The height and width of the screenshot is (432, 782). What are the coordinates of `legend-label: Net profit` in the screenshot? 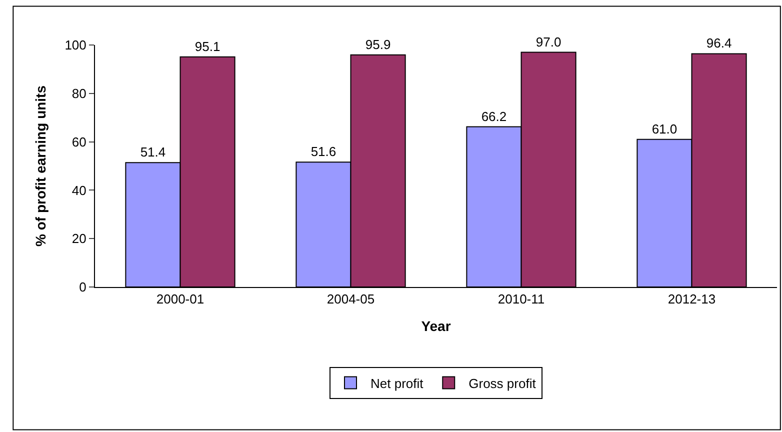 It's located at (397, 383).